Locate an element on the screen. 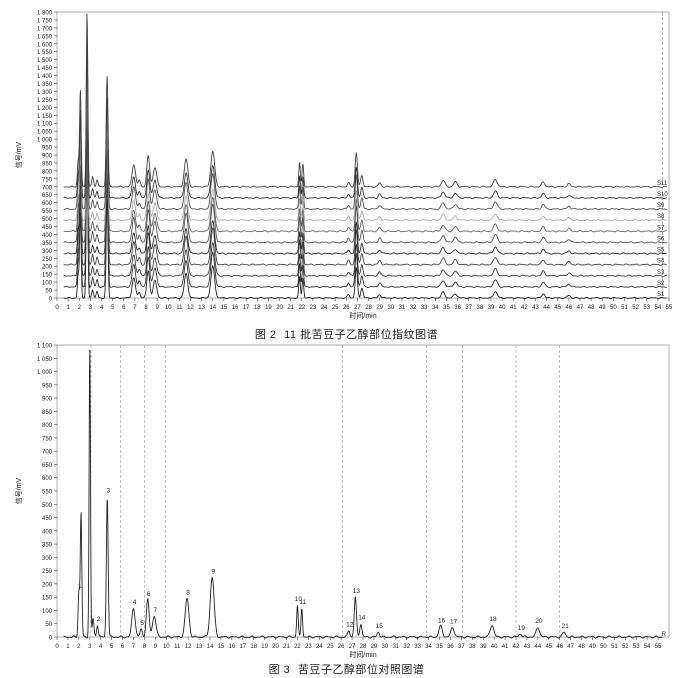 Image resolution: width=693 pixels, height=678 pixels. x-tick-label: 19 is located at coordinates (264, 647).